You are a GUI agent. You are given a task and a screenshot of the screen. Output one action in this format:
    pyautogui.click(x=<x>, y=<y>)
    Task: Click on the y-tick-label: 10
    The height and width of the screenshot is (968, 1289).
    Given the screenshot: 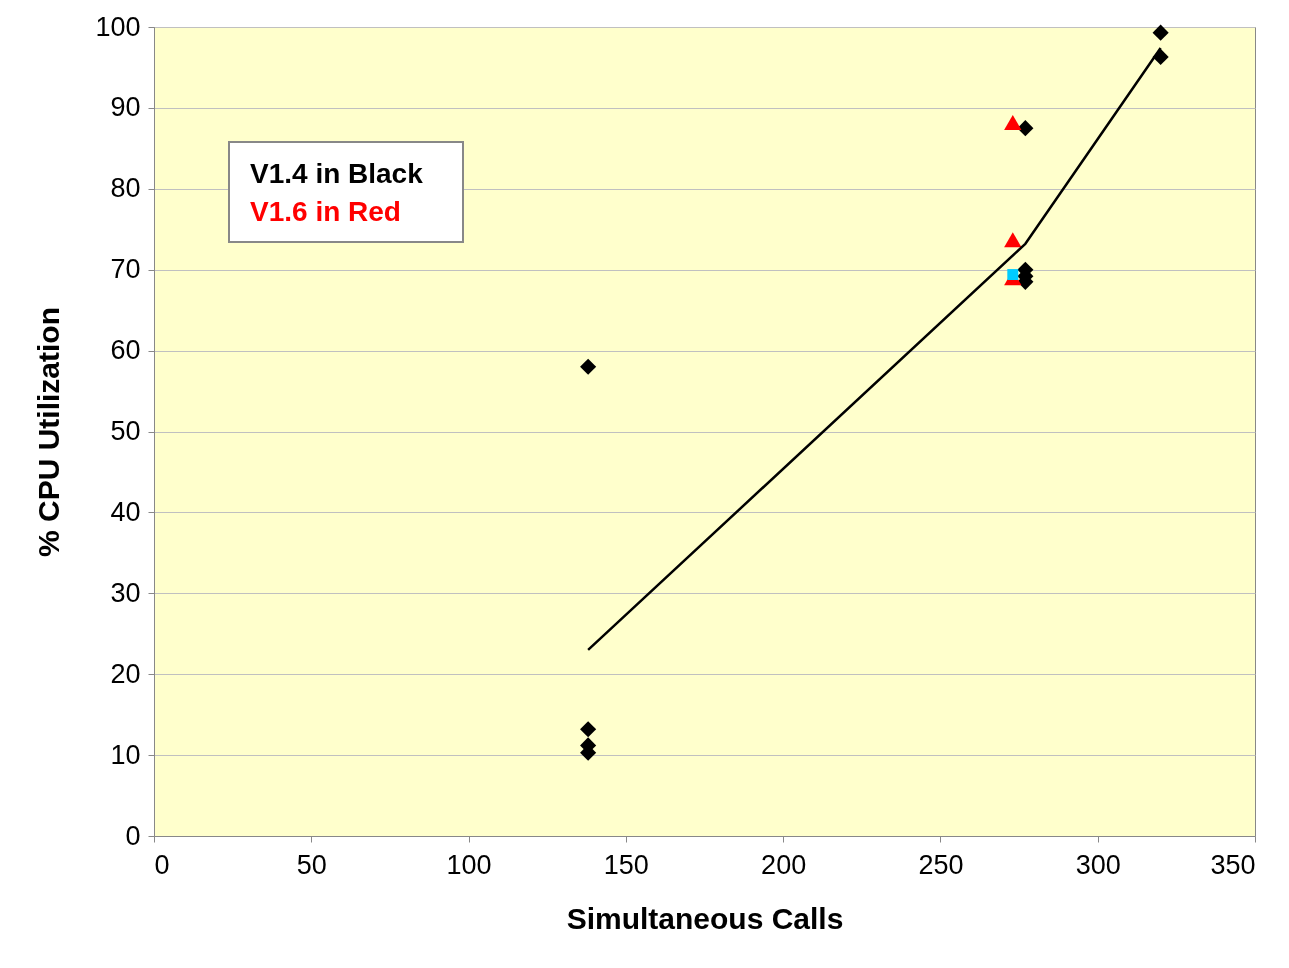 What is the action you would take?
    pyautogui.click(x=125, y=754)
    